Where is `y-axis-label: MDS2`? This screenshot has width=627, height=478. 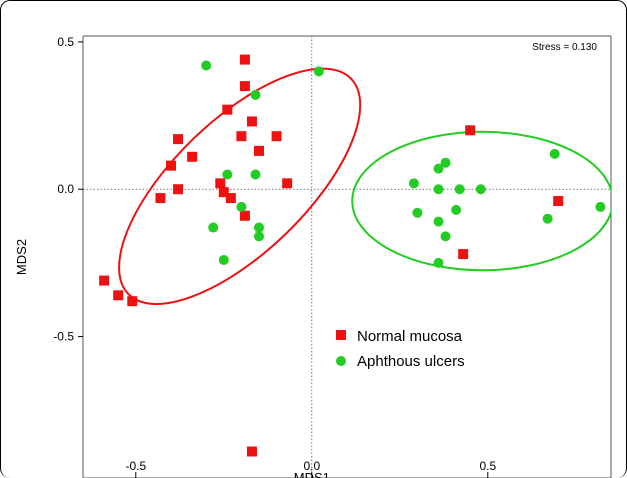
y-axis-label: MDS2 is located at coordinates (21, 257).